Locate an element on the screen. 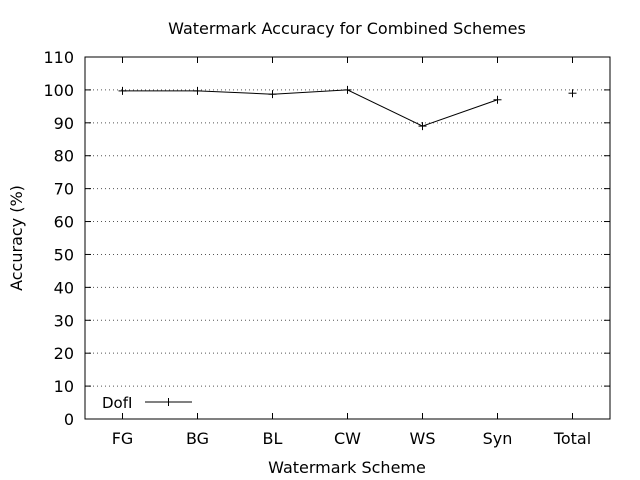  series-dofi is located at coordinates (347, 108).